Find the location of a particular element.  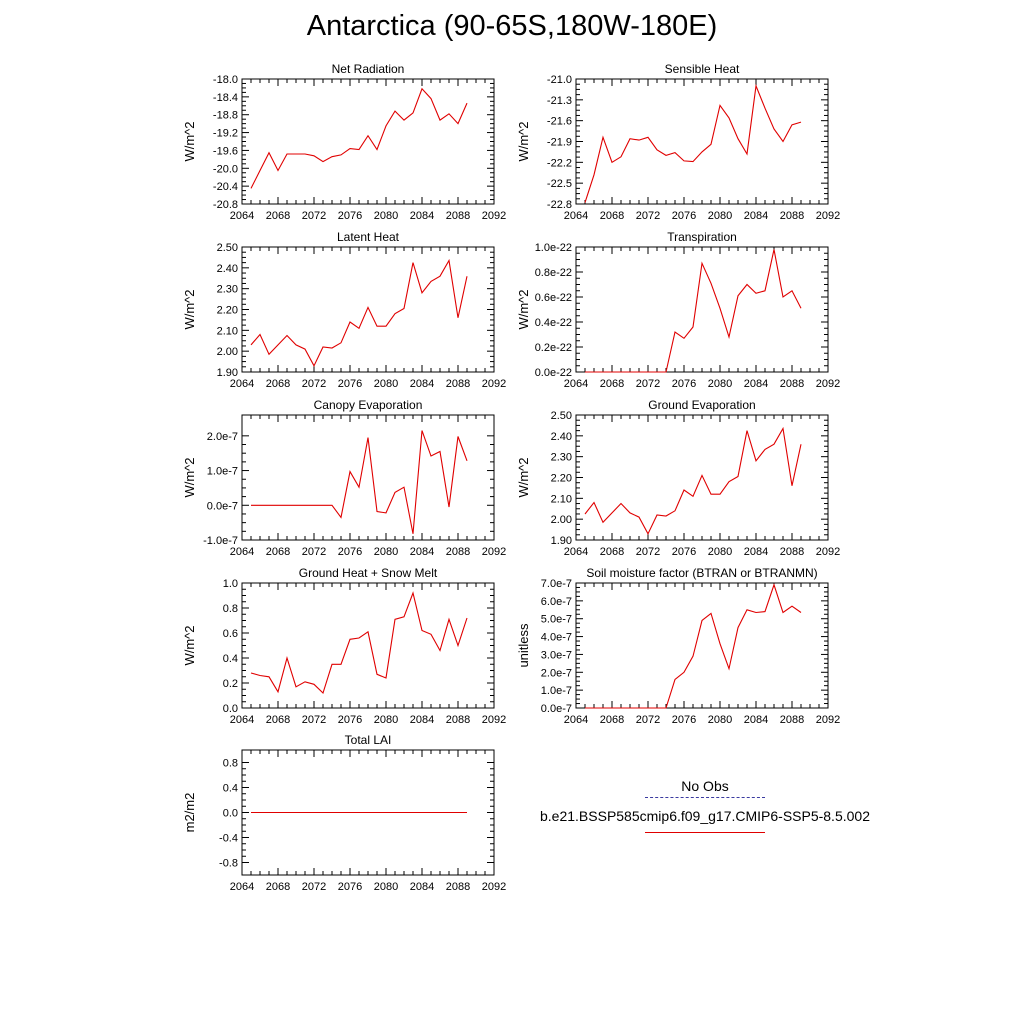

y-tick-label: -22.2 is located at coordinates (559, 163).